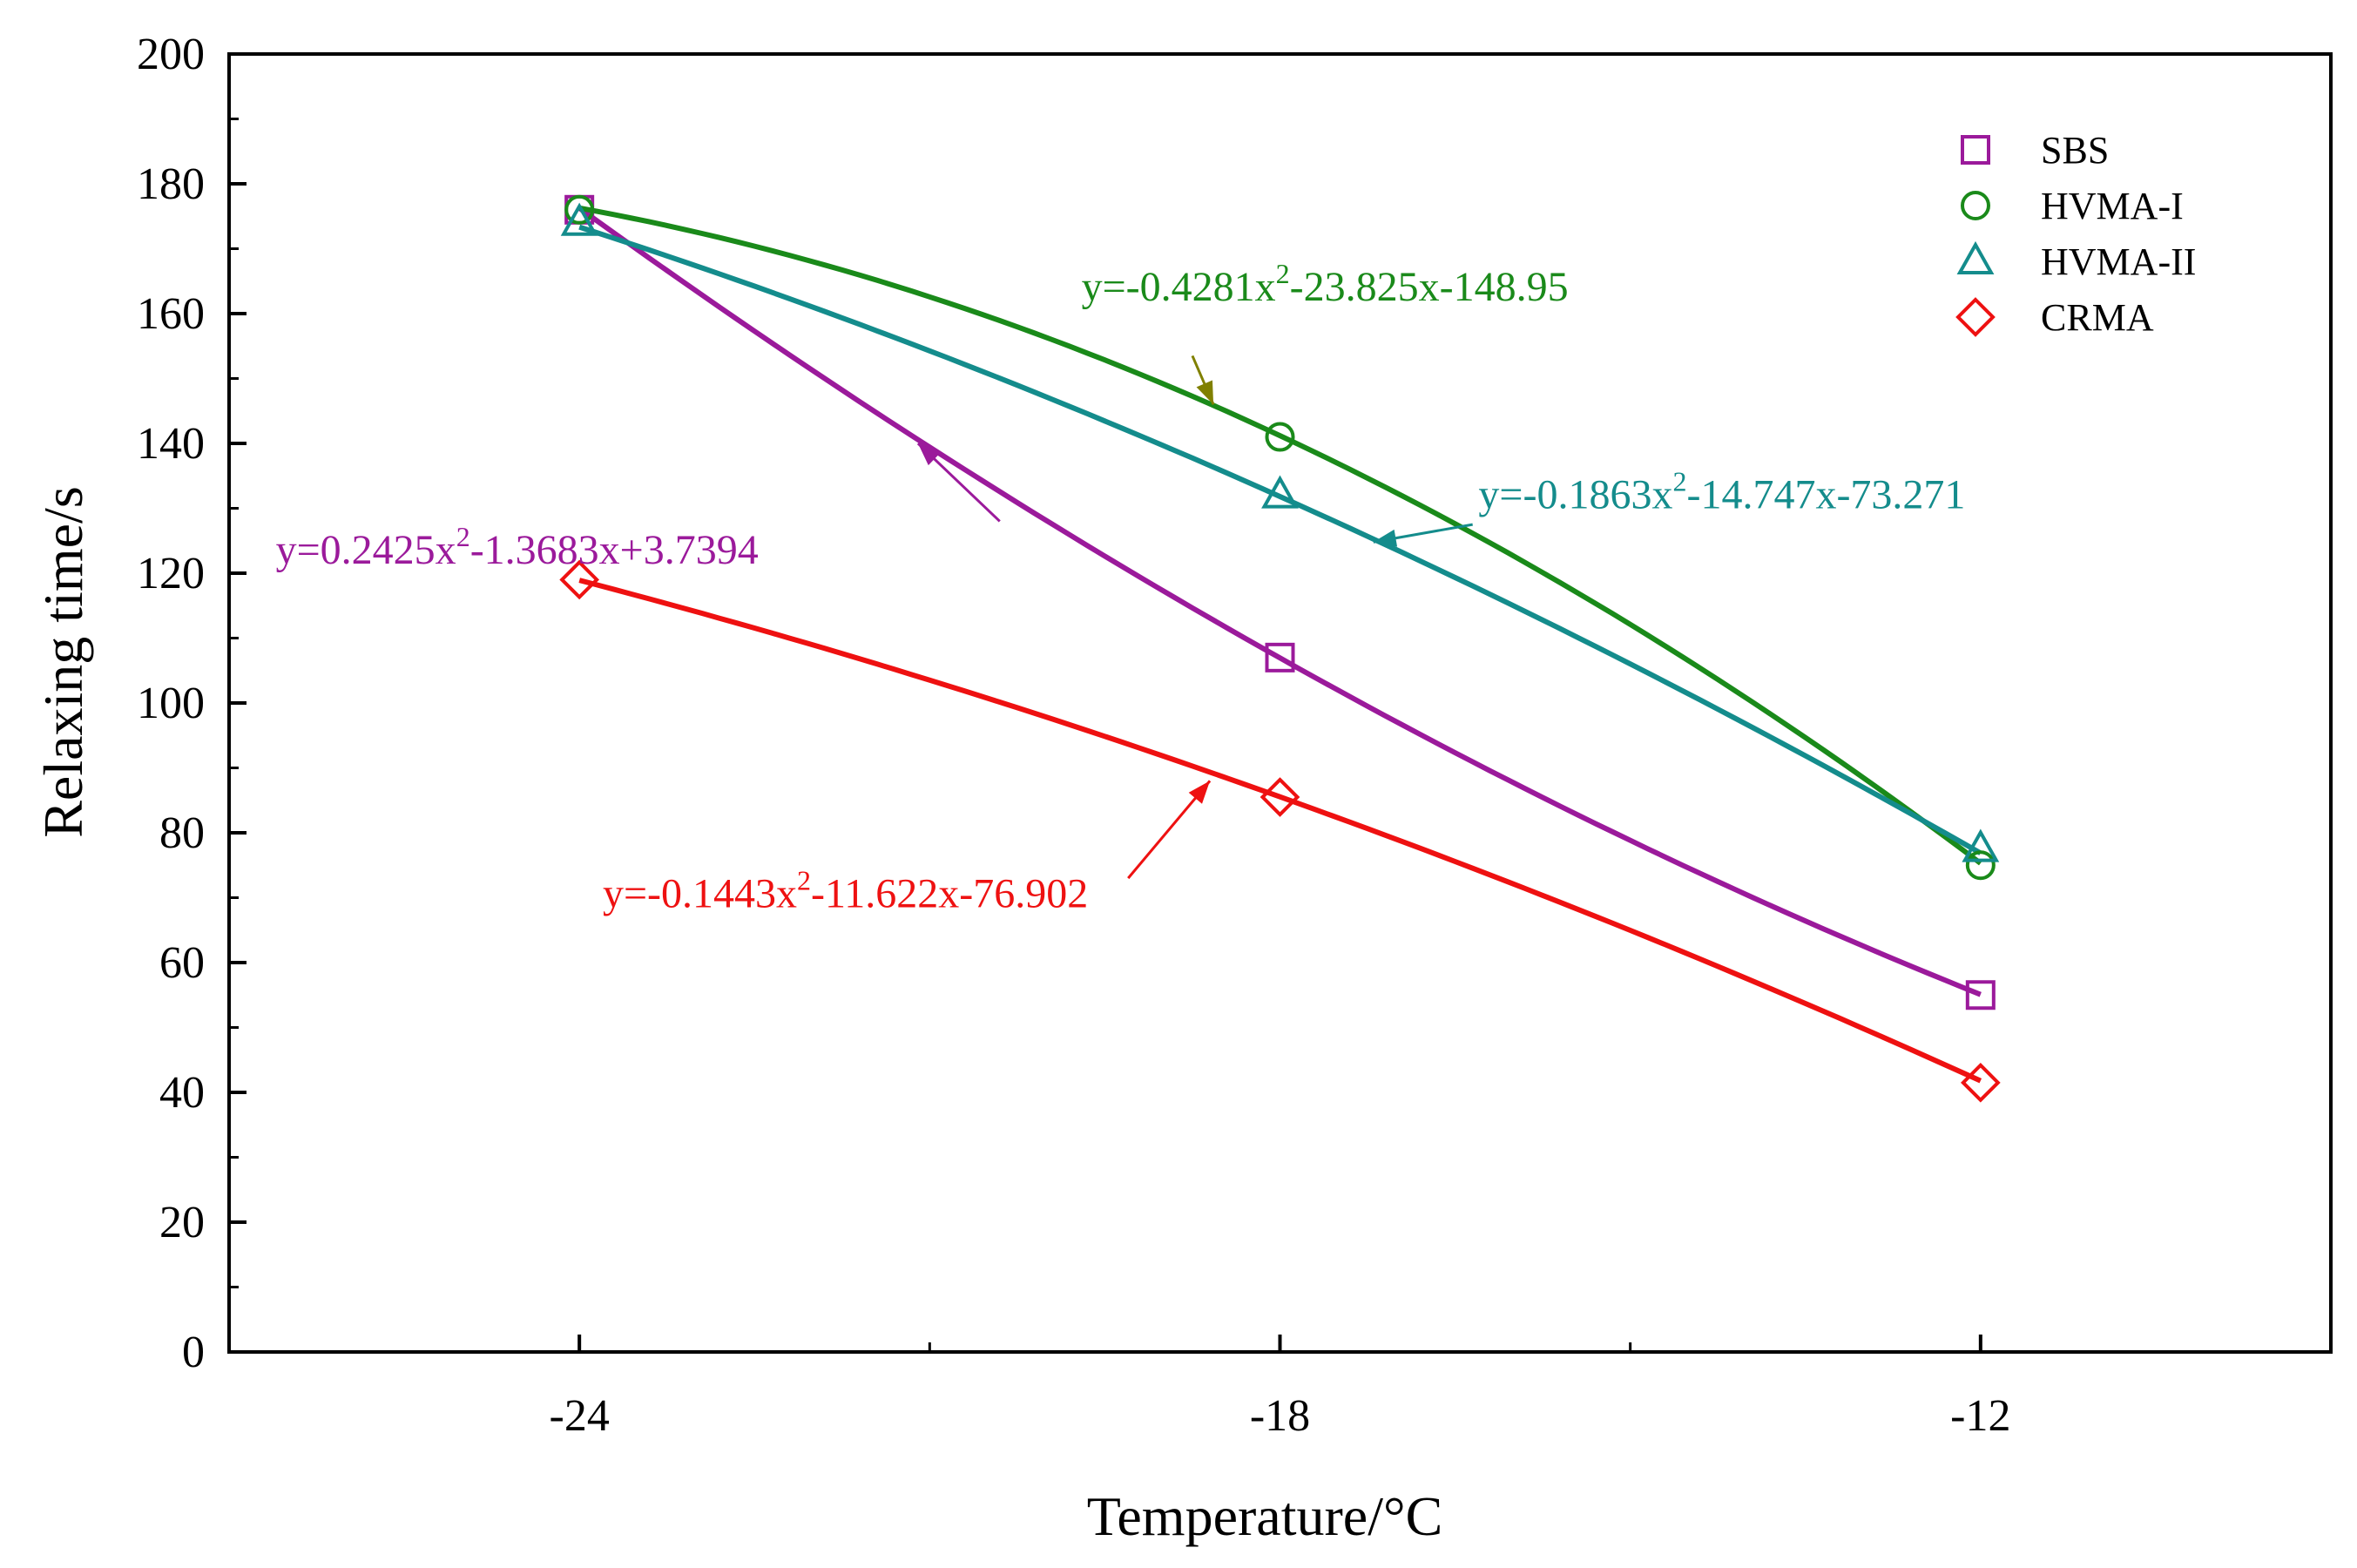 The height and width of the screenshot is (1568, 2357). I want to click on equation-part: y=-0.4281x, so click(1179, 287).